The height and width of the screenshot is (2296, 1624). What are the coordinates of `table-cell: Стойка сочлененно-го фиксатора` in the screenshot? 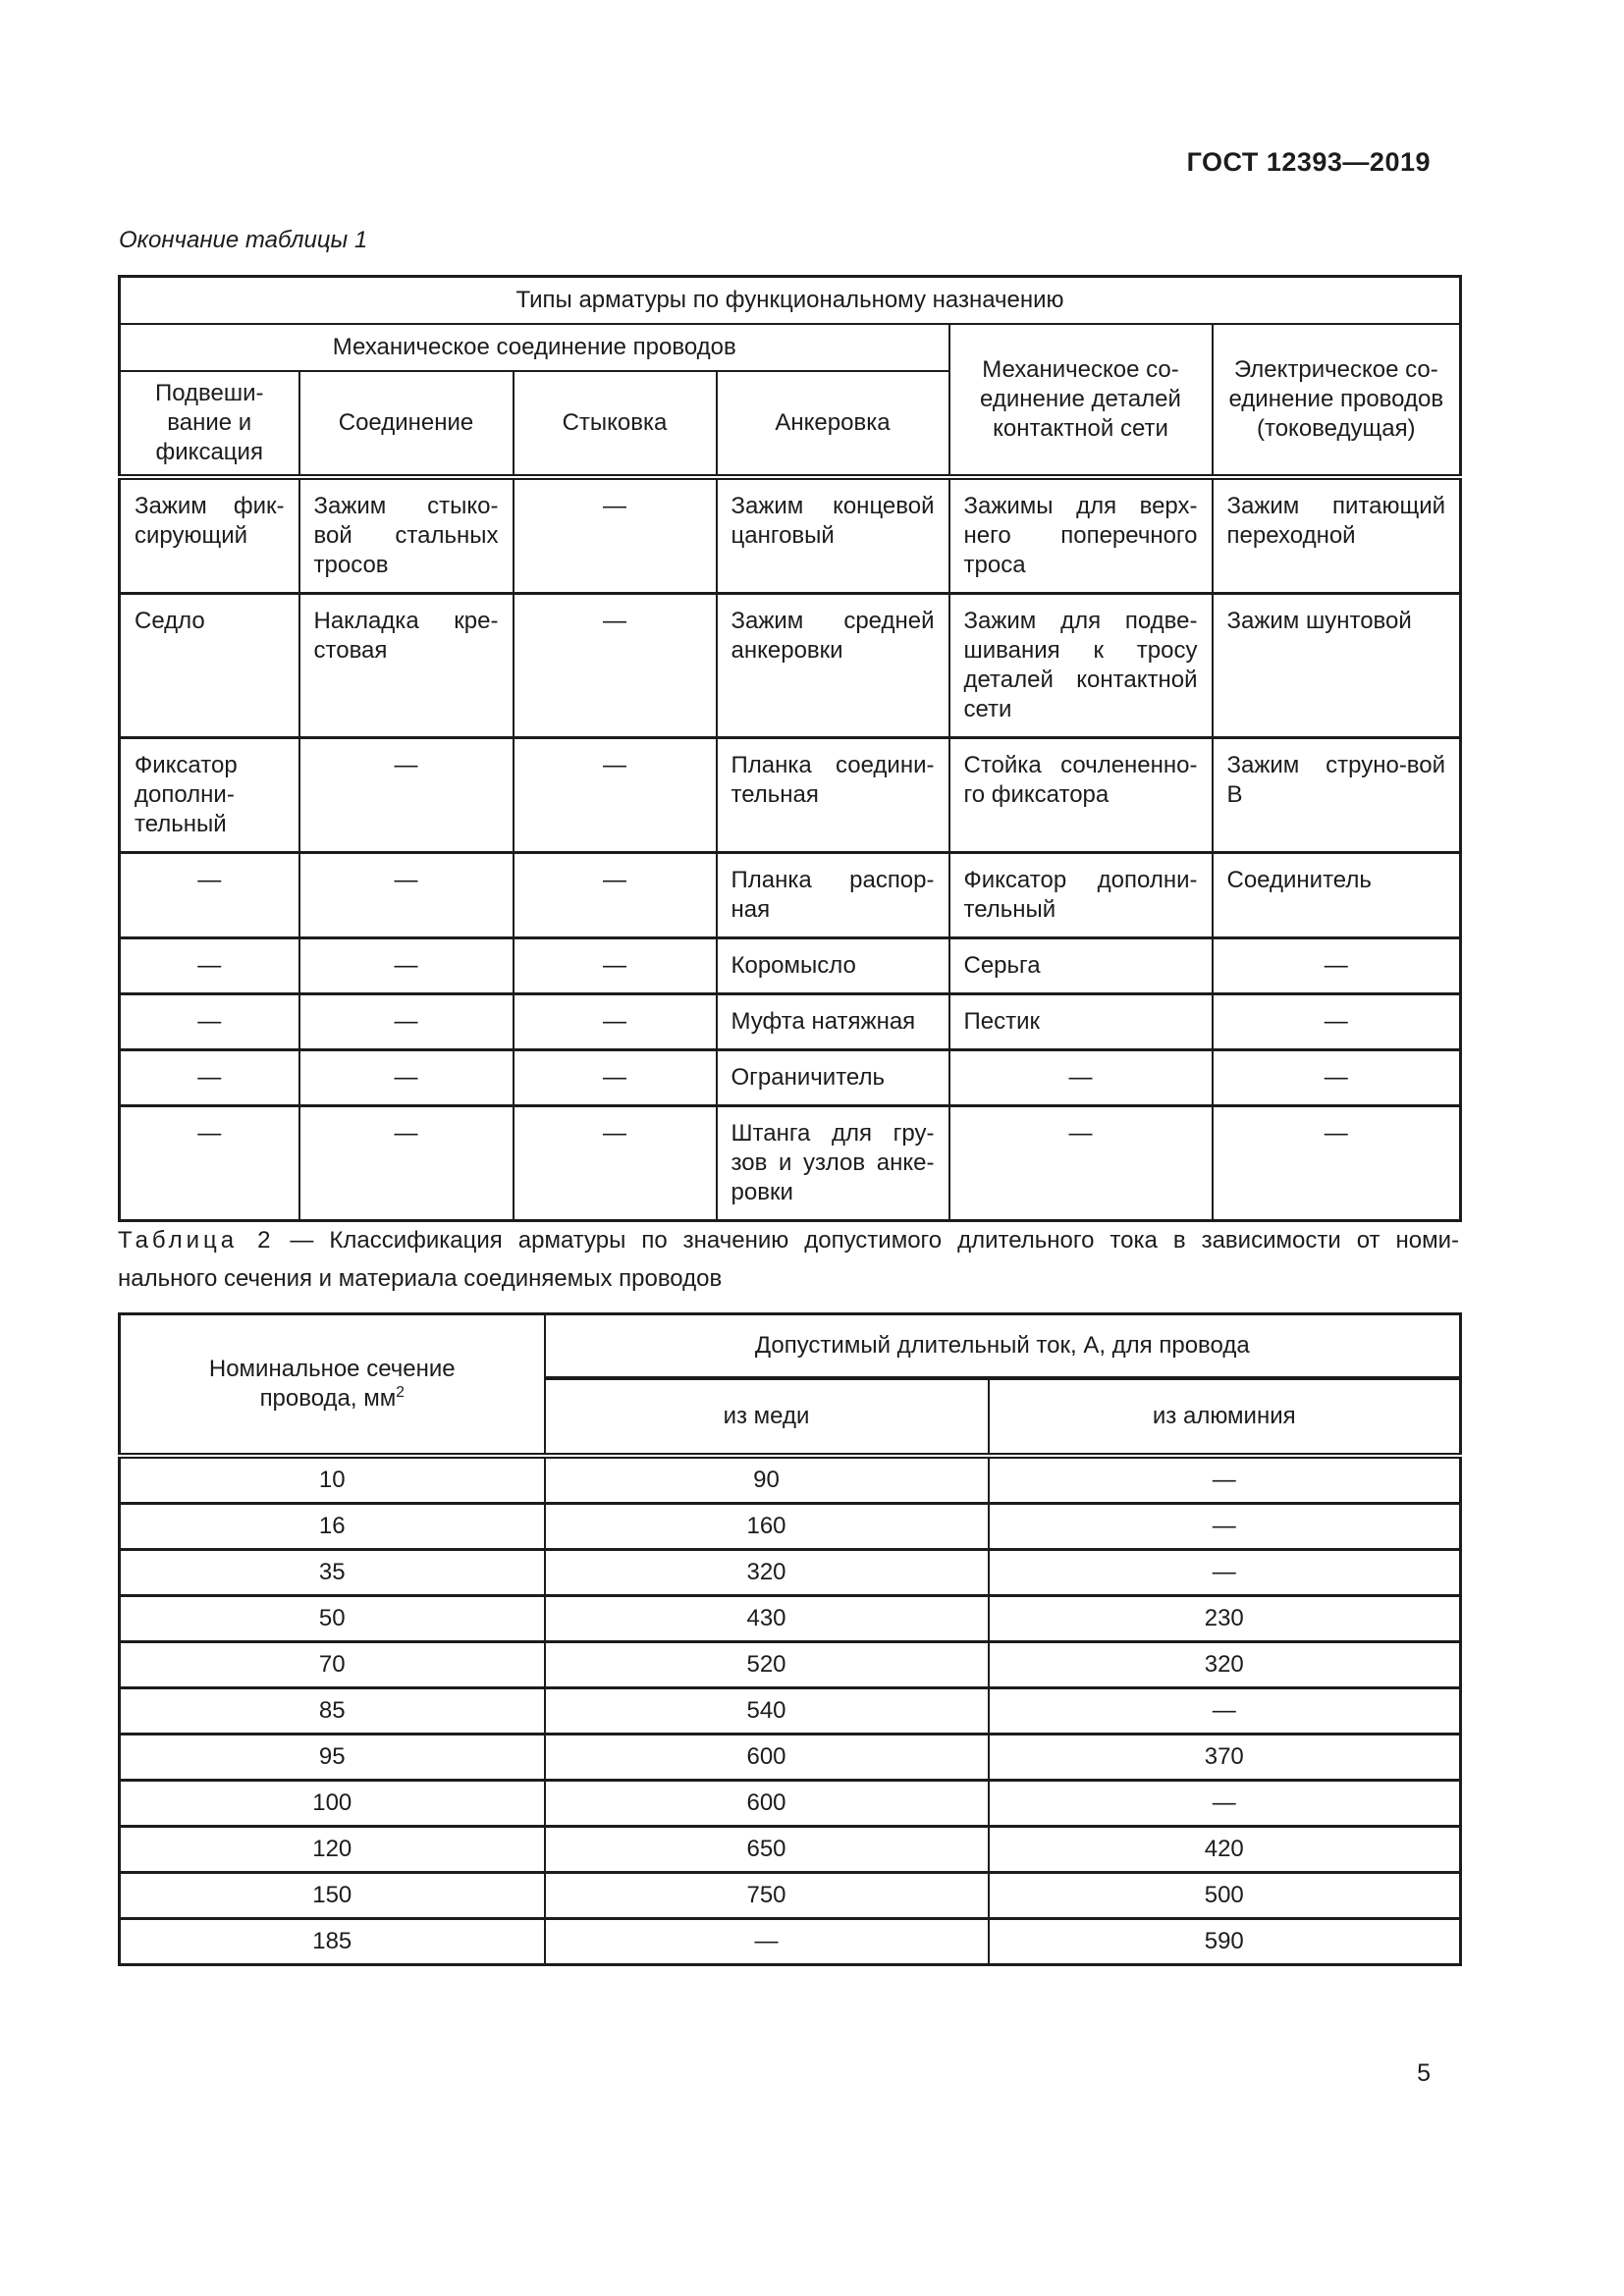 It's located at (1080, 795).